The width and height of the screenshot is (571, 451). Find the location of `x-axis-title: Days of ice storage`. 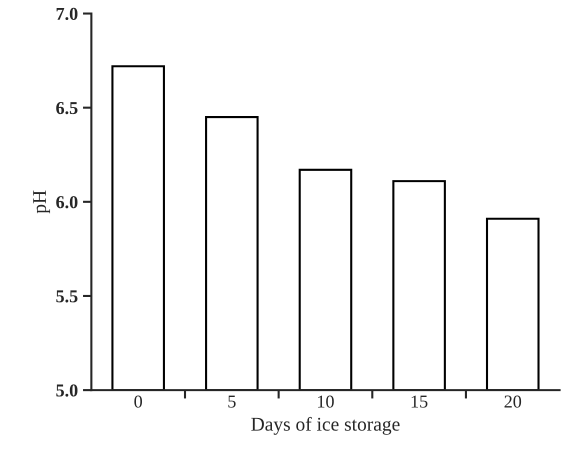

x-axis-title: Days of ice storage is located at coordinates (325, 425).